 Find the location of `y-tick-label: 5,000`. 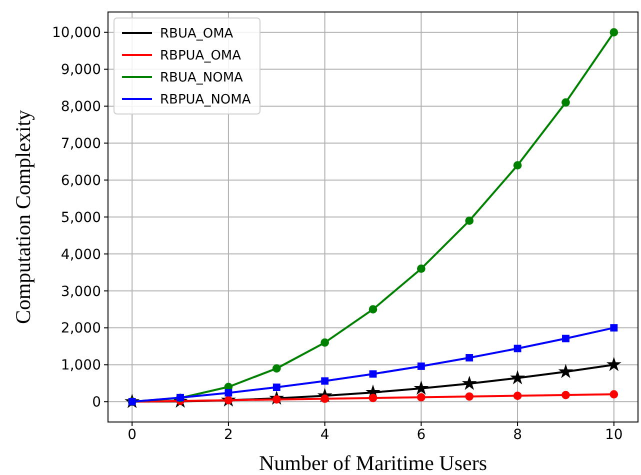

y-tick-label: 5,000 is located at coordinates (80, 218).